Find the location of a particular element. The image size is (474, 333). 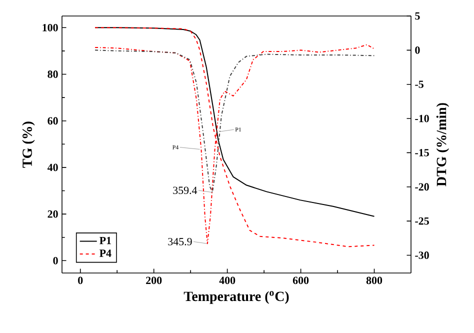

y2-tick-label: -20 is located at coordinates (422, 187).